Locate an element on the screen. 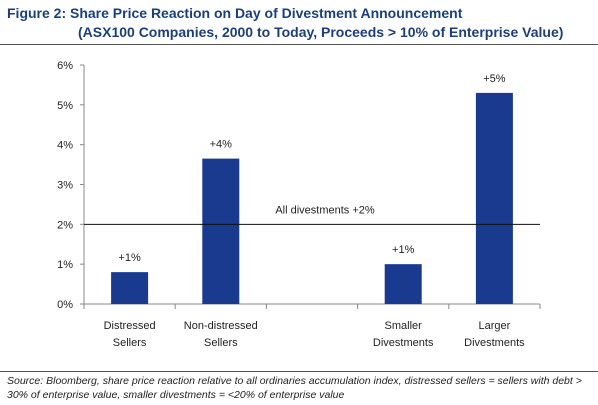 This screenshot has width=598, height=405. y-tick-label: 3% is located at coordinates (65, 186).